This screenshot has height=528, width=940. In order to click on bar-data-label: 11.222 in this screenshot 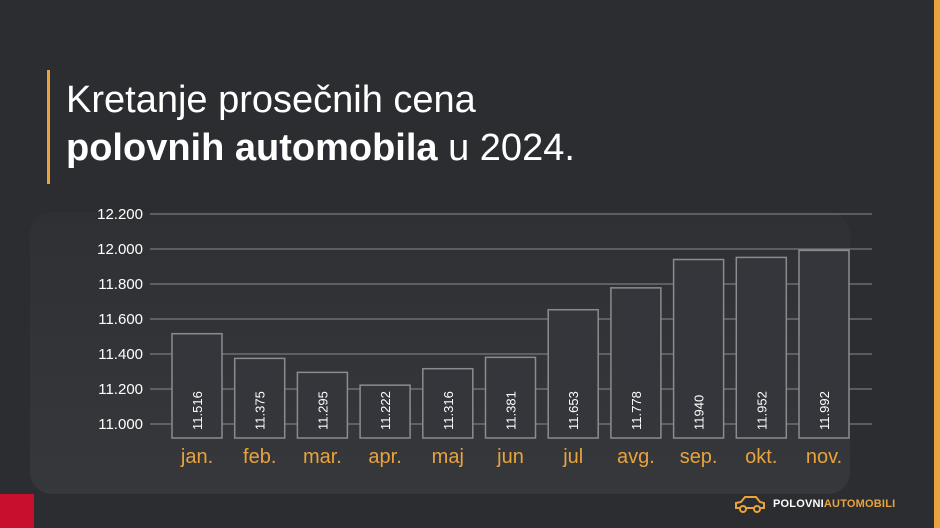, I will do `click(385, 410)`.